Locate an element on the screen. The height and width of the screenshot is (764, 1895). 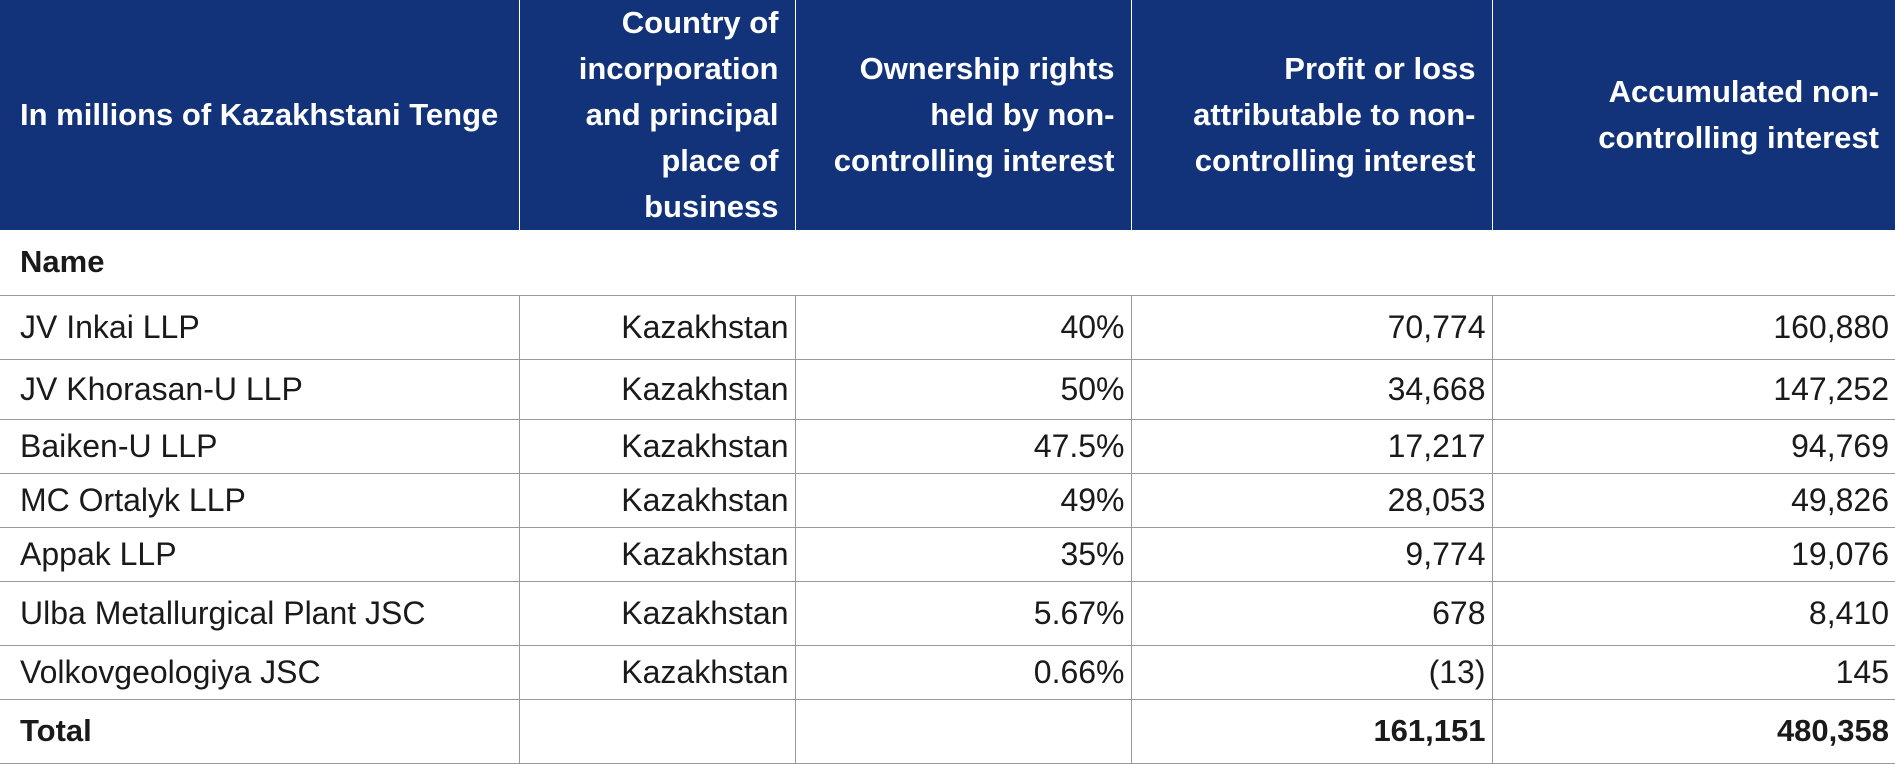
row-ownership: 5.67% is located at coordinates (963, 613).